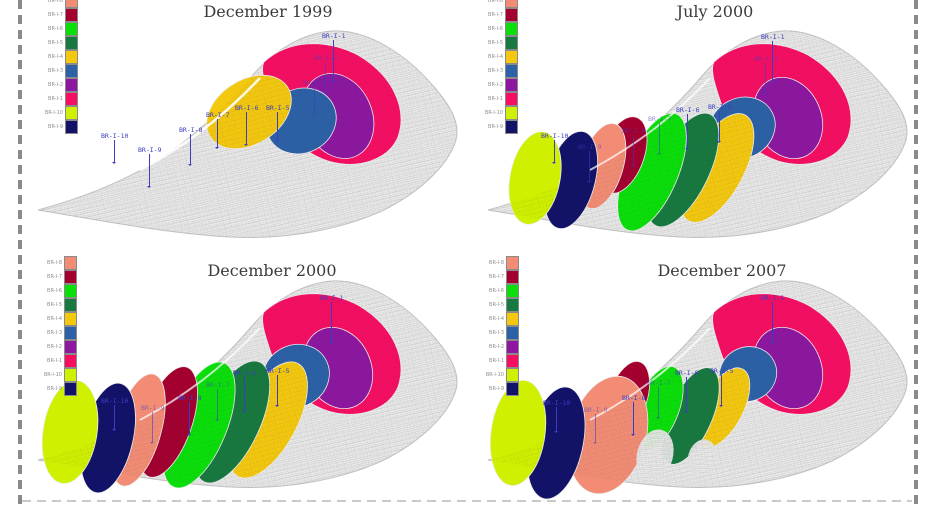 This screenshot has width=941, height=506. What do you see at coordinates (55, 57) in the screenshot?
I see `legend-label: BR-I-4` at bounding box center [55, 57].